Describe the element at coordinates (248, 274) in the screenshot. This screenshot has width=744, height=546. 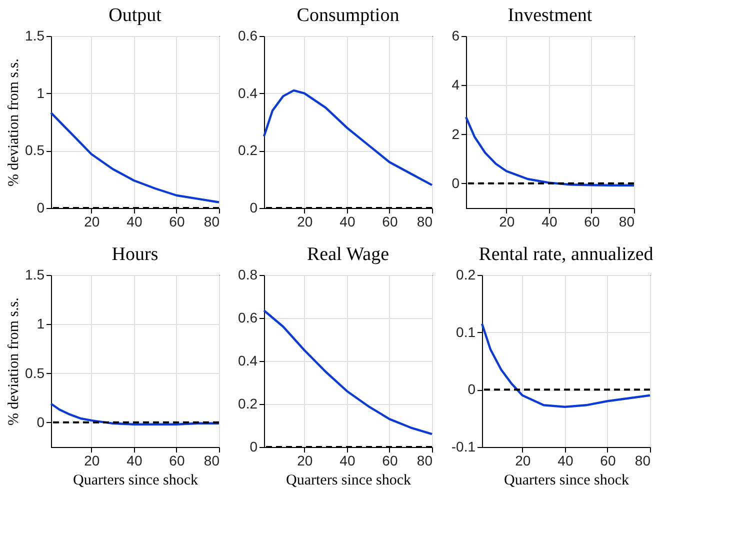
I see `y-tick-label: 0.8` at that location.